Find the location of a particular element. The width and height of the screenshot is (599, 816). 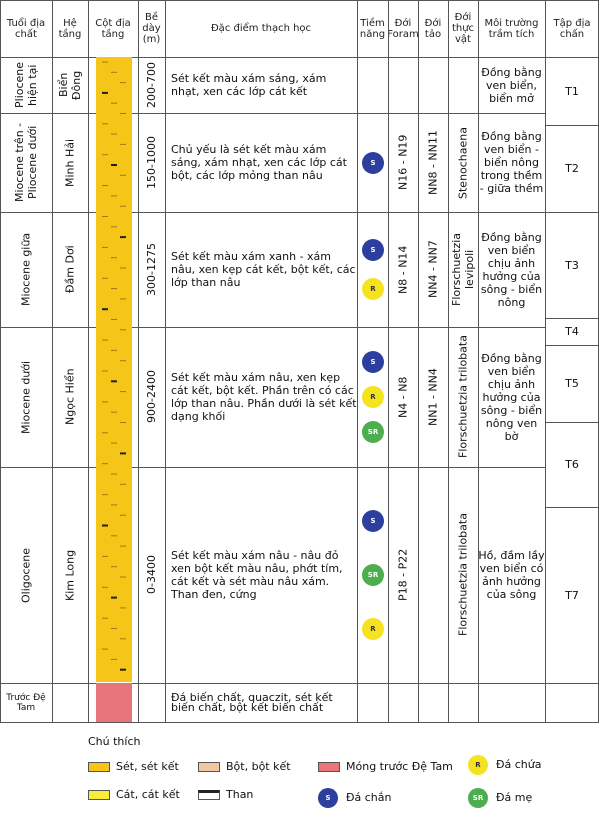

column-header: Đới tảo is located at coordinates (433, 28).